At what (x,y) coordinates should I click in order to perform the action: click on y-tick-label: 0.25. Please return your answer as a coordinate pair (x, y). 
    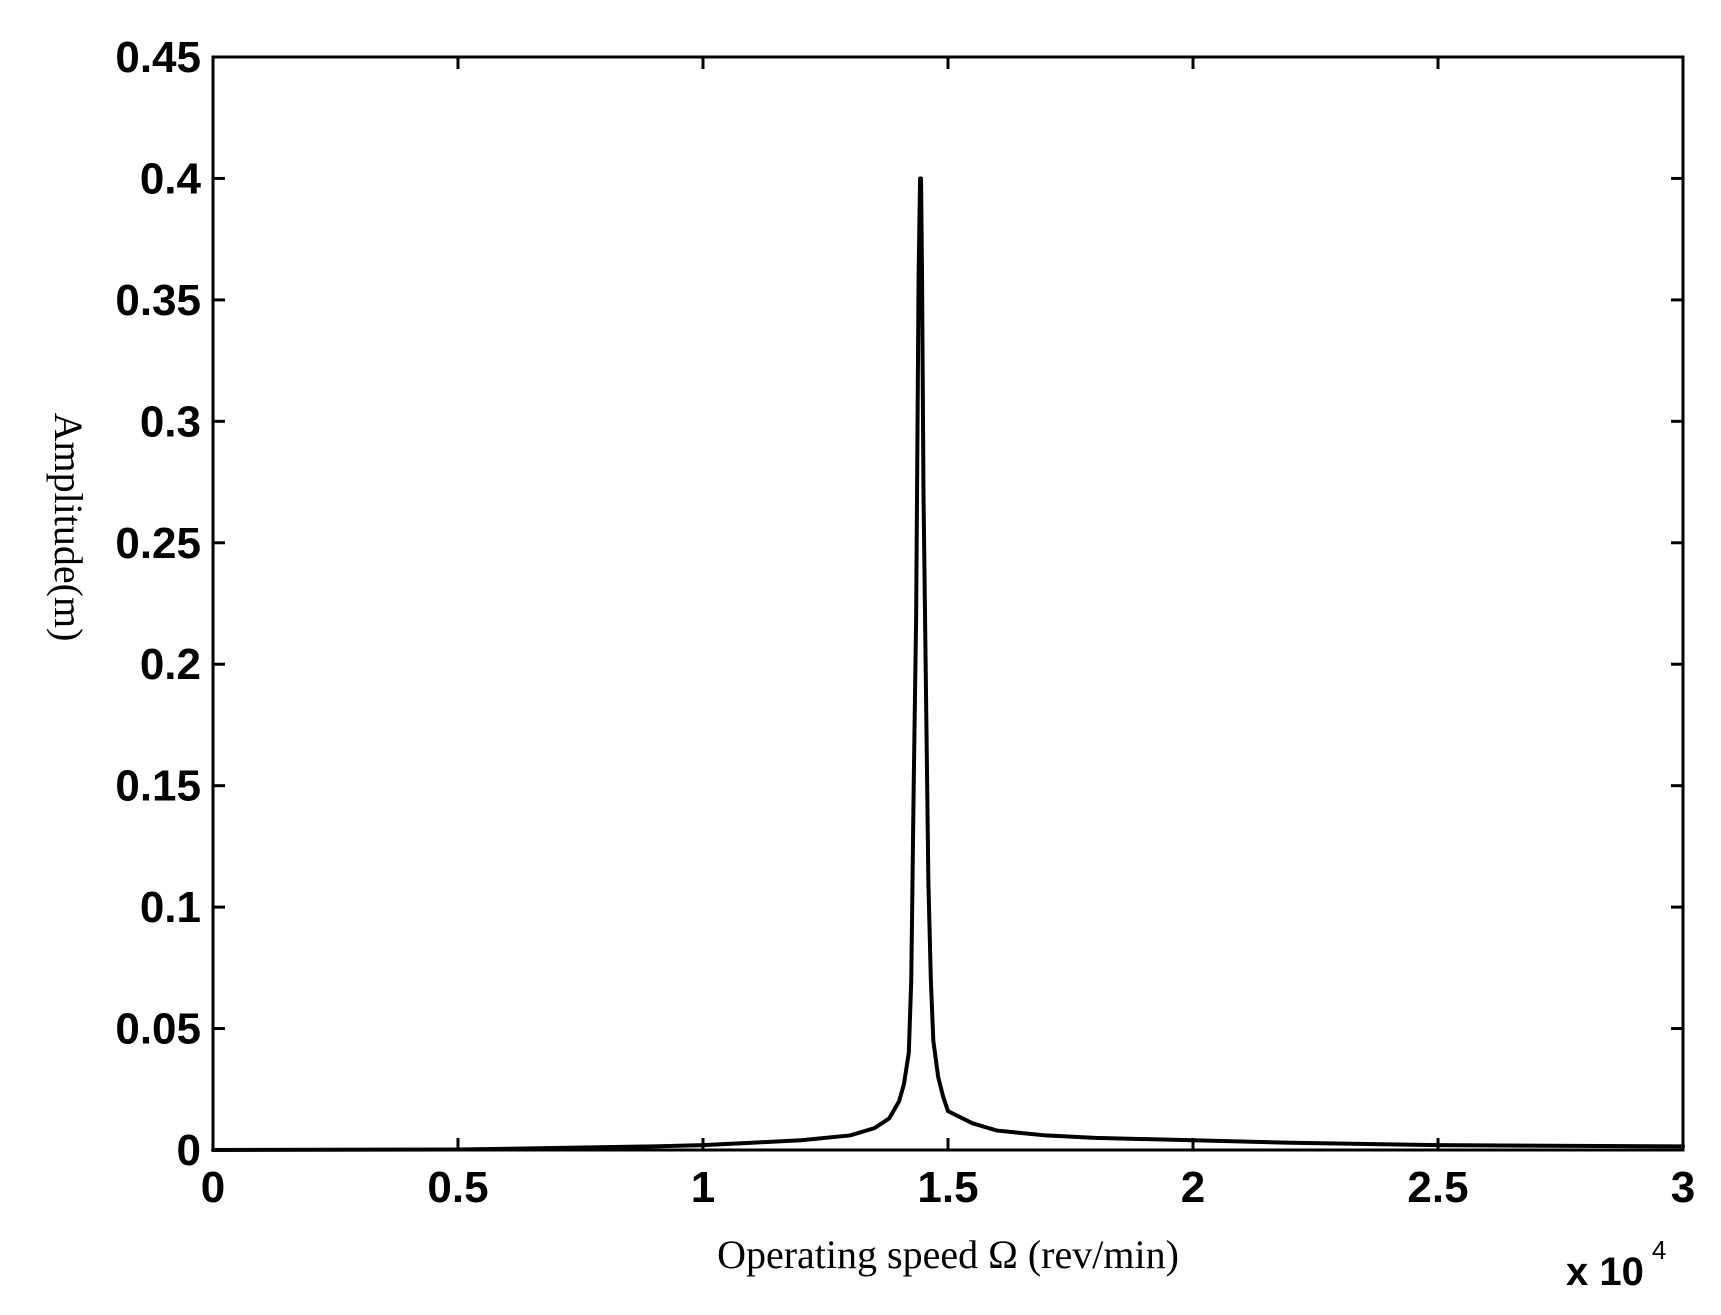
    Looking at the image, I should click on (158, 543).